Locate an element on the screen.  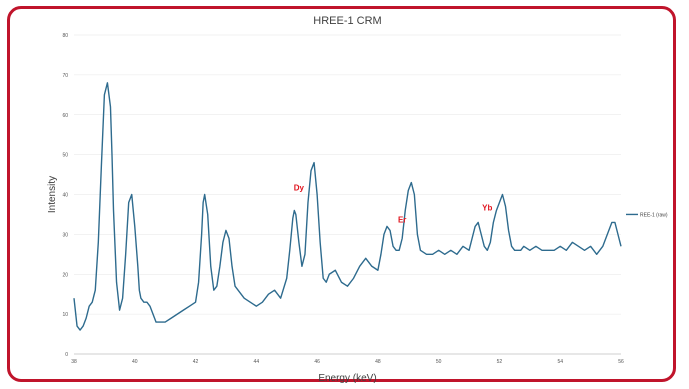
x-tick-label: 44 is located at coordinates (257, 362).